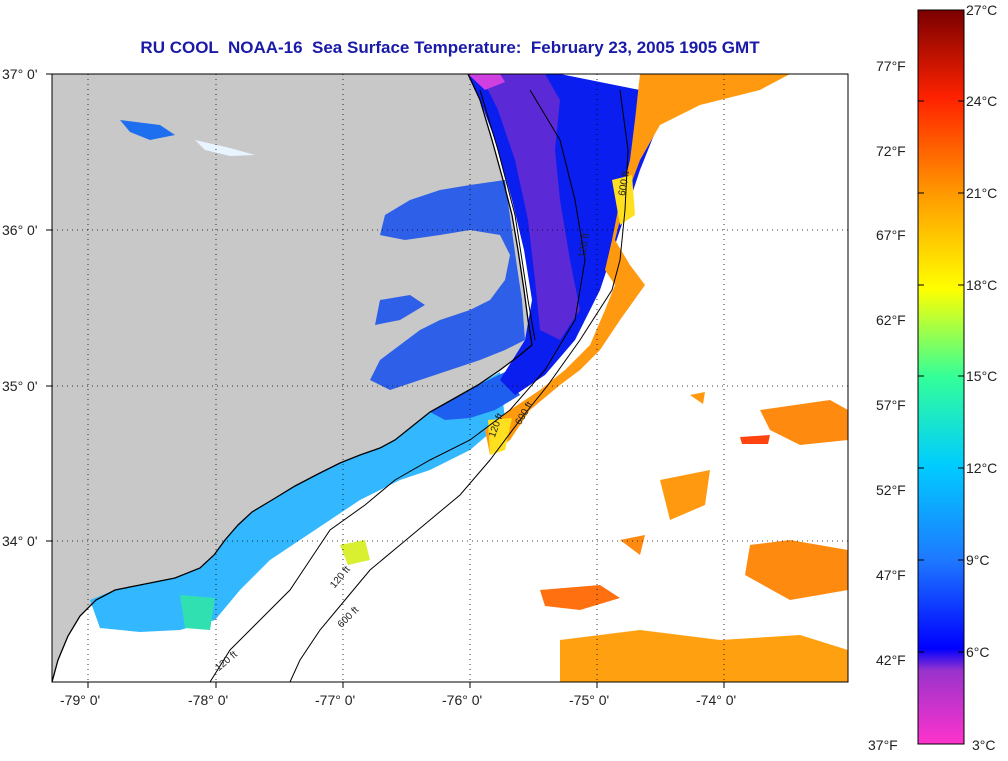 This screenshot has width=1008, height=761. I want to click on colorbar-celsius-label: 3°C, so click(984, 745).